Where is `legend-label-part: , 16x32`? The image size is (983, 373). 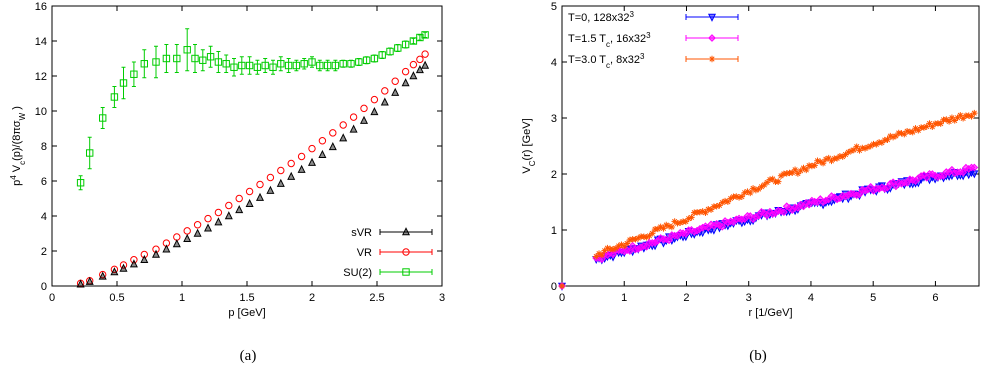 legend-label-part: , 16x32 is located at coordinates (628, 39).